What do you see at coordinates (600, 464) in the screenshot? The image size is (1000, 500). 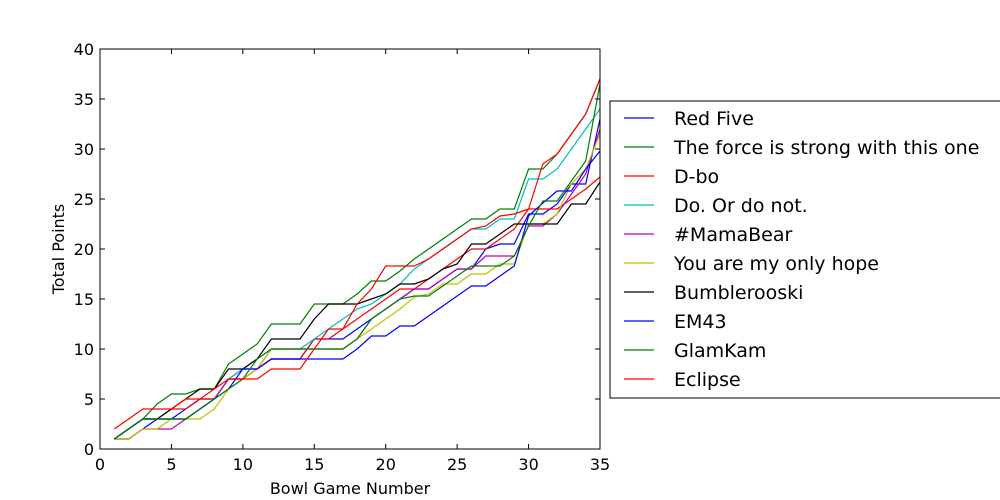 I see `x-tick-label: 35` at bounding box center [600, 464].